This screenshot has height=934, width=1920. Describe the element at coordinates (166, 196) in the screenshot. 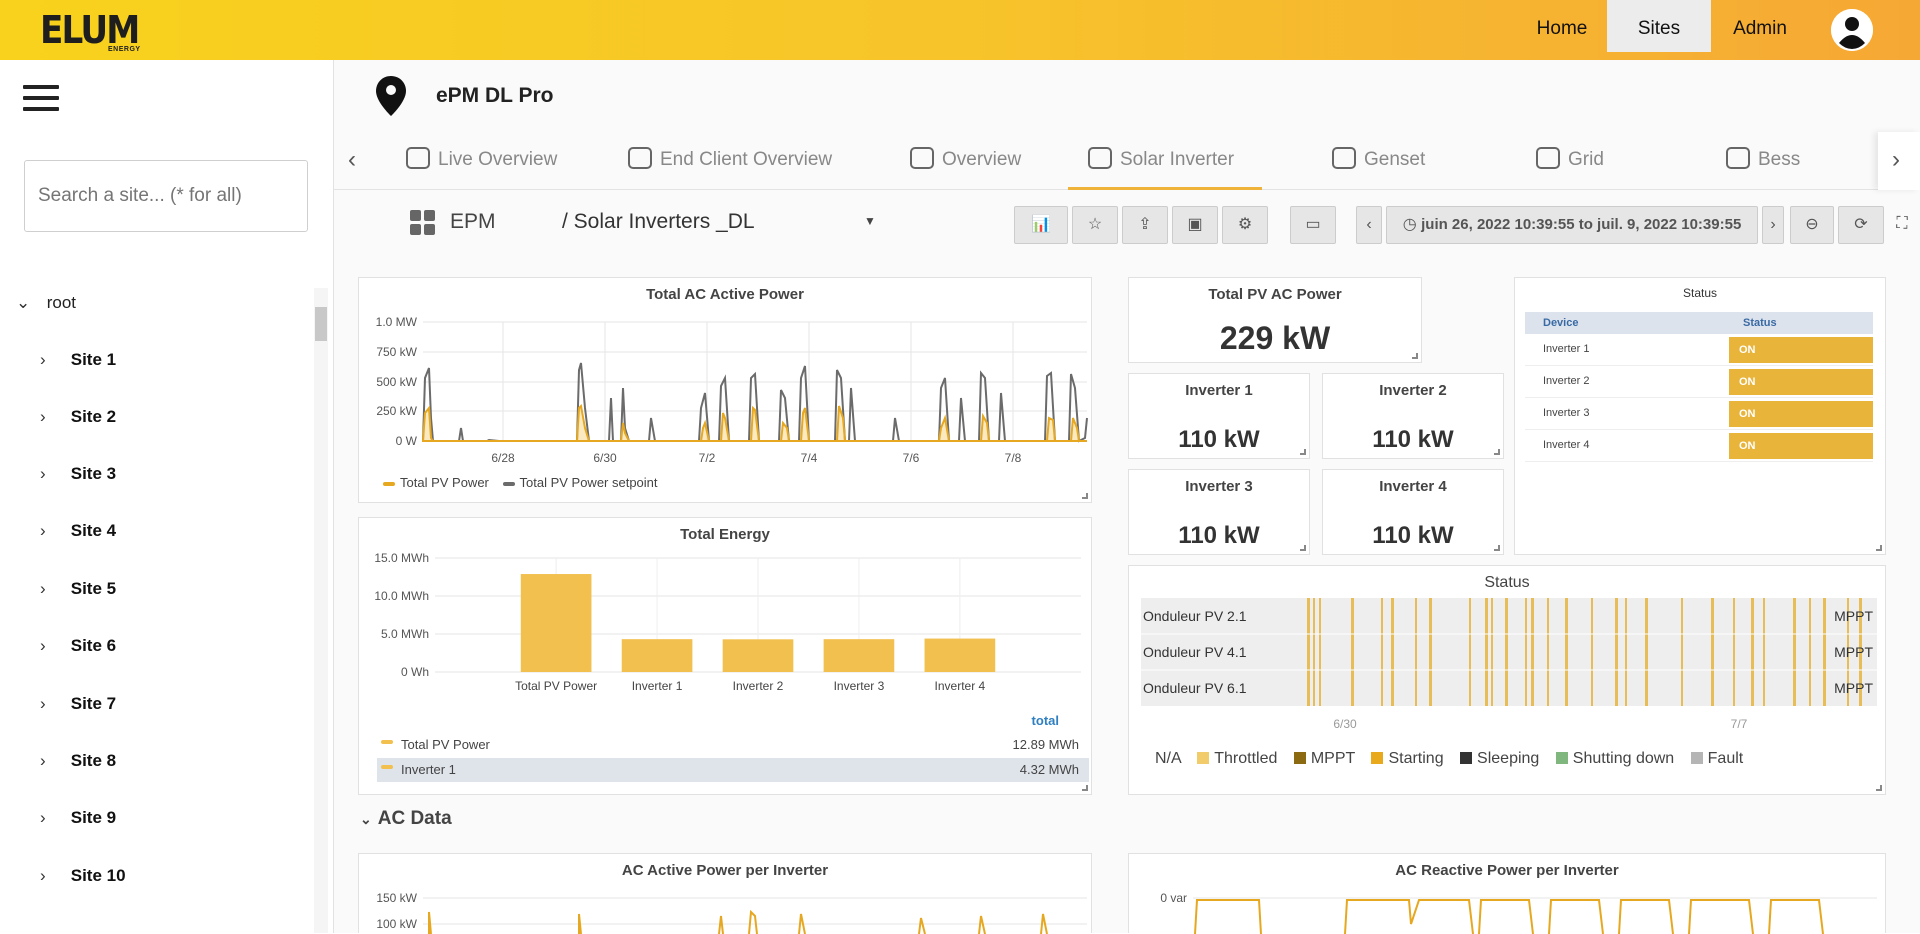

I see `site-search-input` at that location.